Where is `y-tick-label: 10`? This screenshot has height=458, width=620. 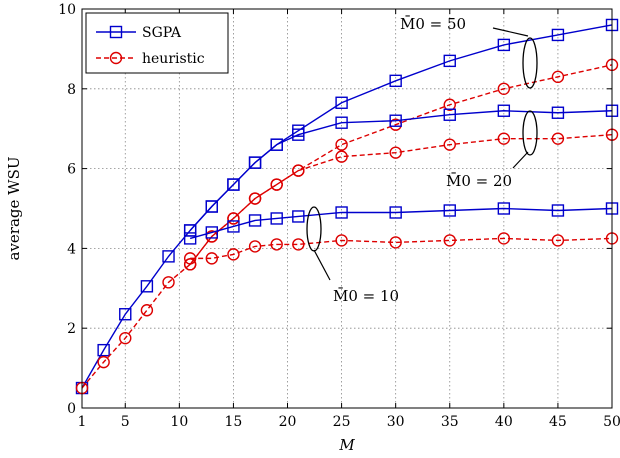
y-tick-label: 10 is located at coordinates (67, 10).